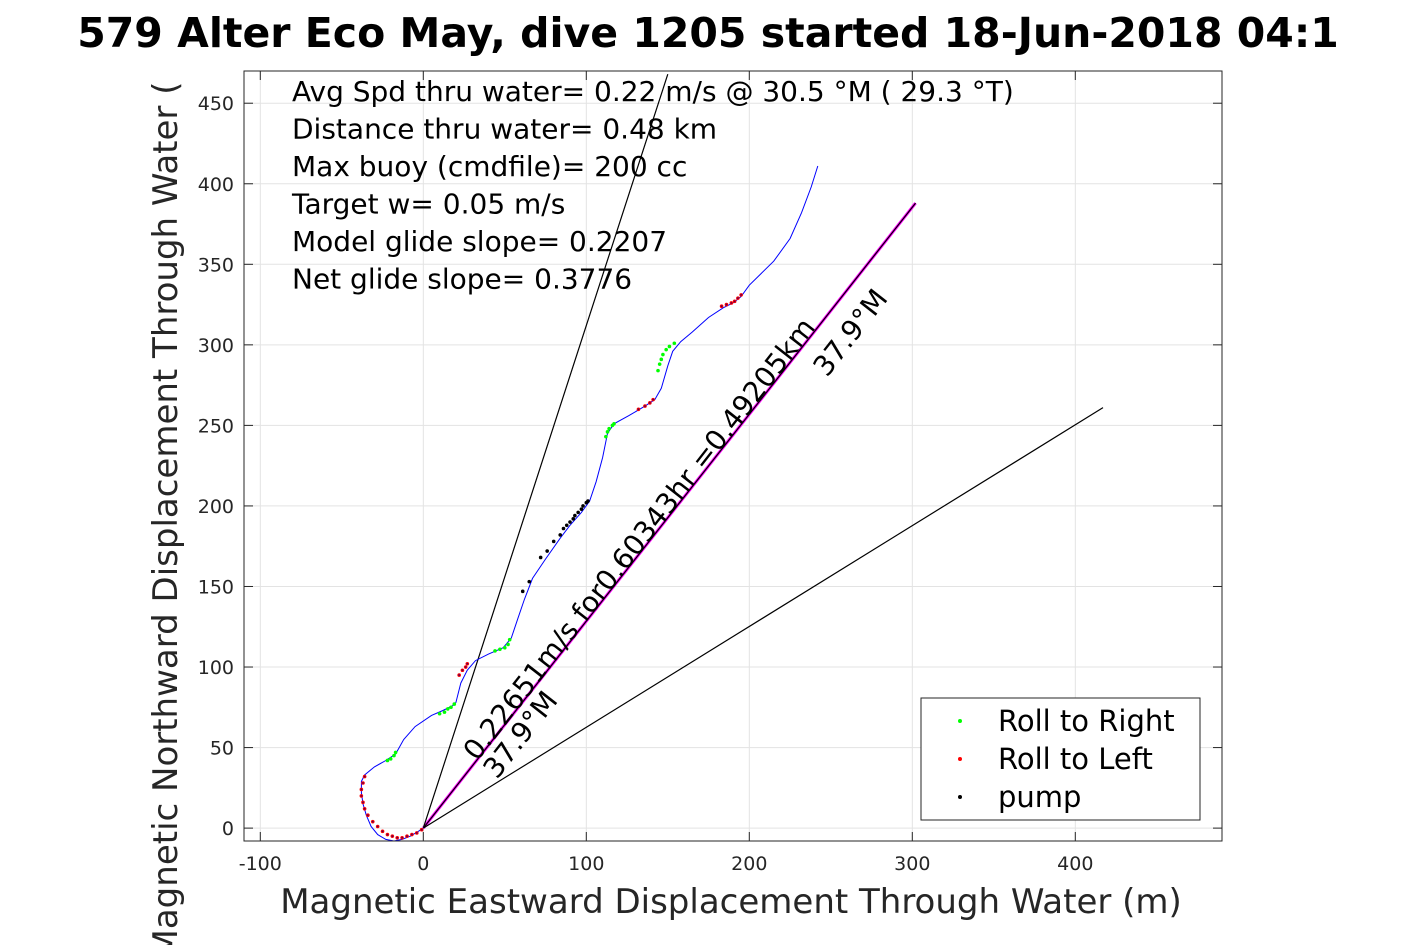  I want to click on legend-items: Roll to Right Roll to Left pump, so click(1066, 759).